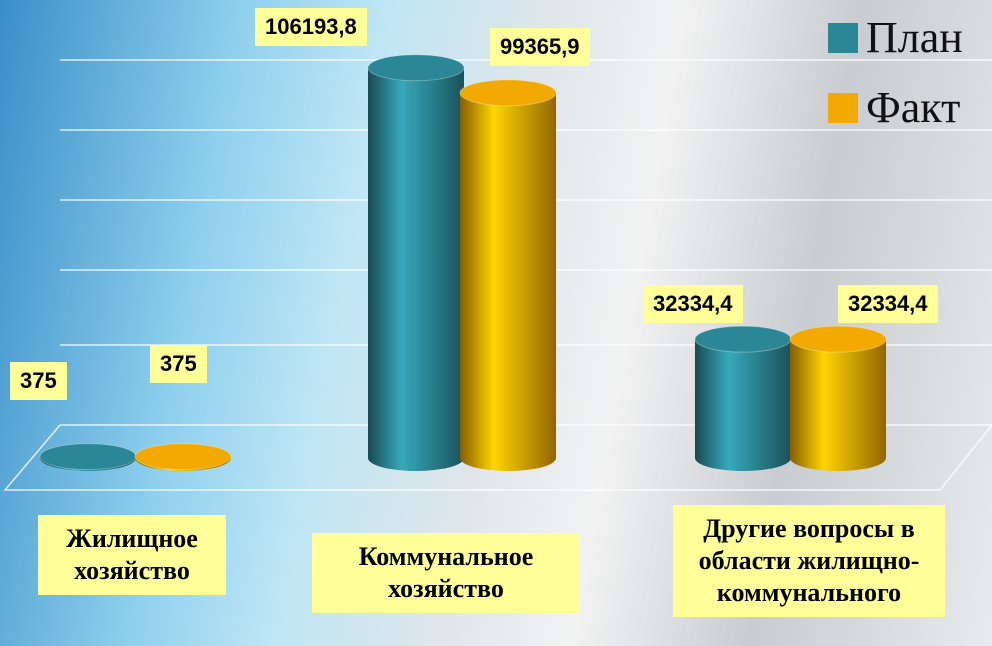 Image resolution: width=992 pixels, height=646 pixels. What do you see at coordinates (913, 107) in the screenshot?
I see `legend-label: Факт` at bounding box center [913, 107].